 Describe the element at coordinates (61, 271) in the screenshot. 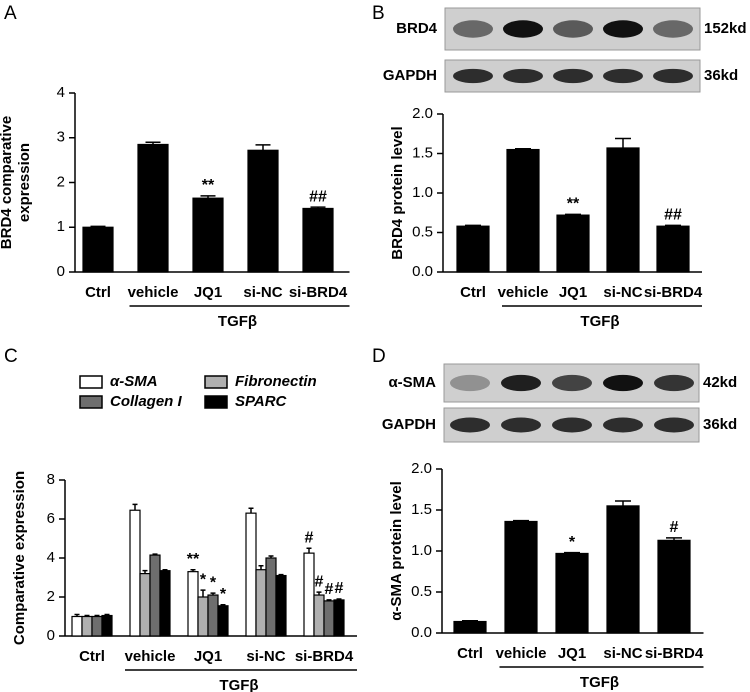

I see `y-tick-label: 0` at that location.